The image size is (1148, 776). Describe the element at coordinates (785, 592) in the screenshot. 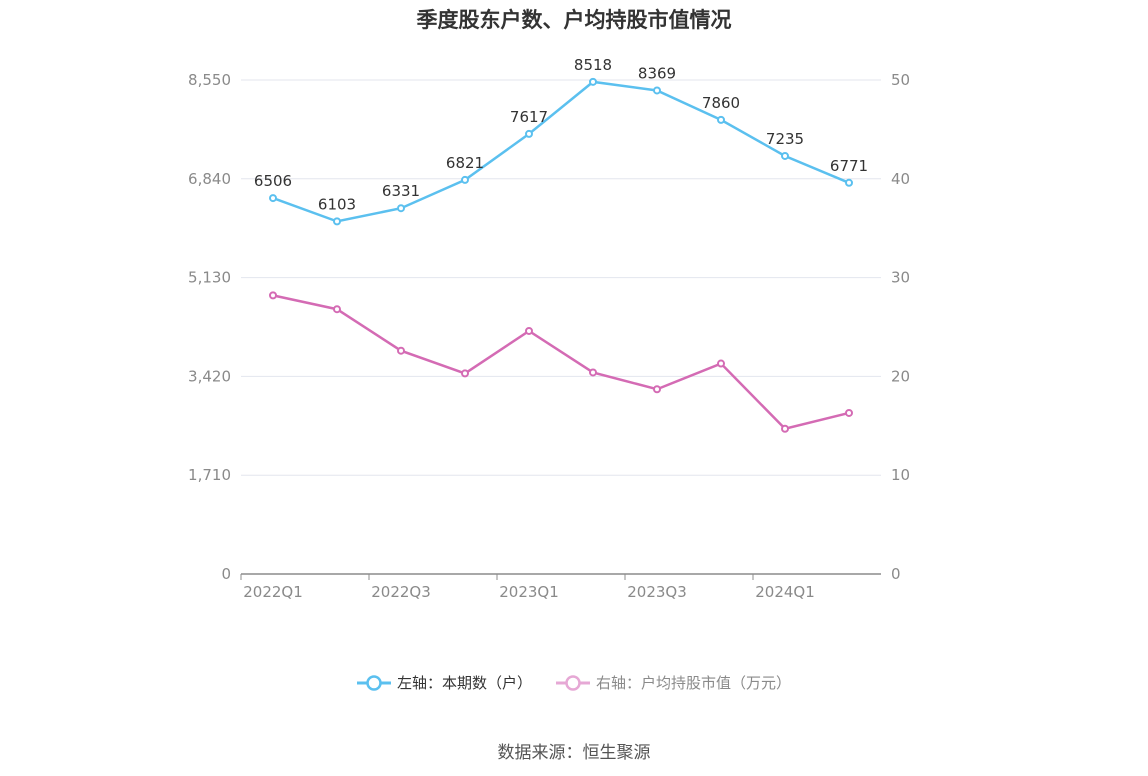

I see `x-axis-tick-label: 2024Q1` at that location.